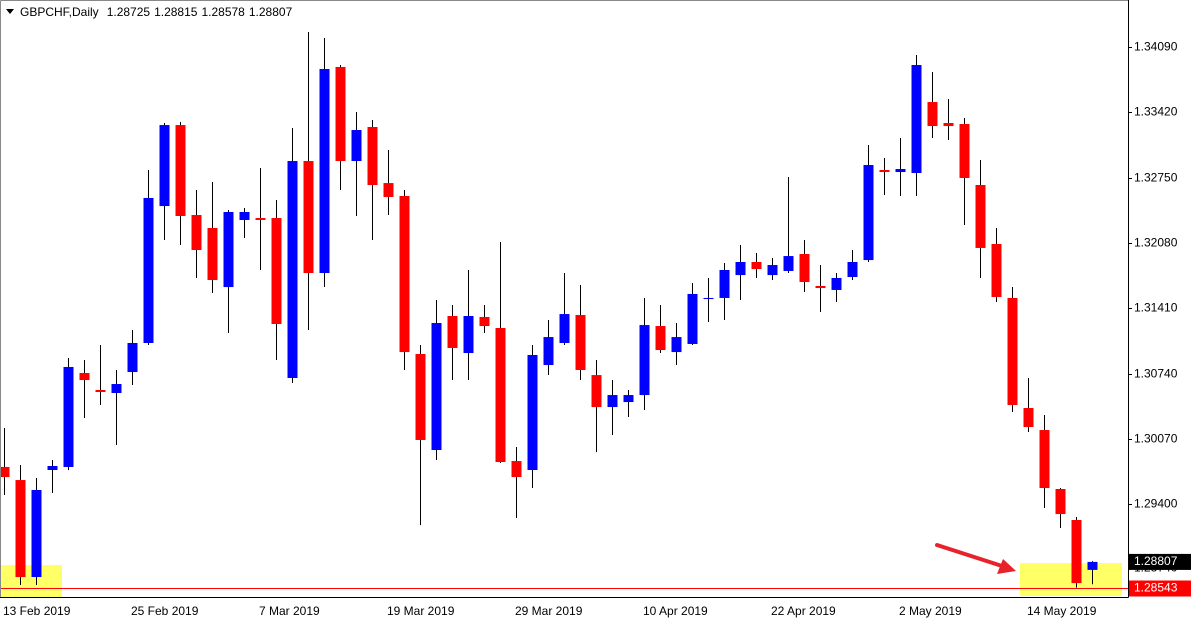  Describe the element at coordinates (1062, 611) in the screenshot. I see `x-tick-label: 14 May 2019` at that location.